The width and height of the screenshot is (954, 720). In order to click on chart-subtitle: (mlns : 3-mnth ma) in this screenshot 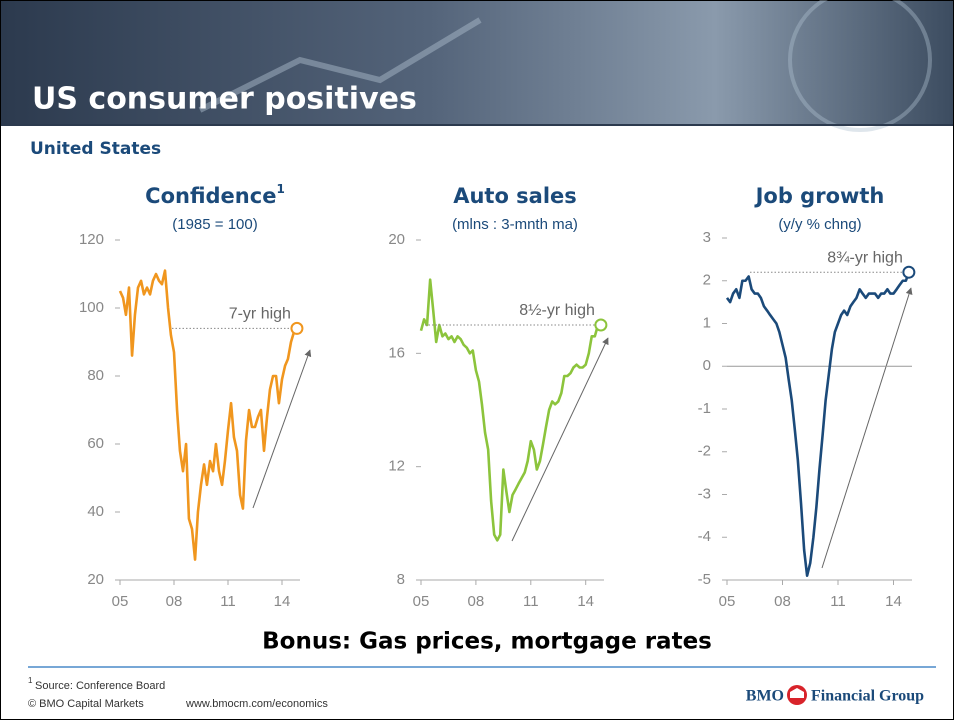, I will do `click(515, 224)`.